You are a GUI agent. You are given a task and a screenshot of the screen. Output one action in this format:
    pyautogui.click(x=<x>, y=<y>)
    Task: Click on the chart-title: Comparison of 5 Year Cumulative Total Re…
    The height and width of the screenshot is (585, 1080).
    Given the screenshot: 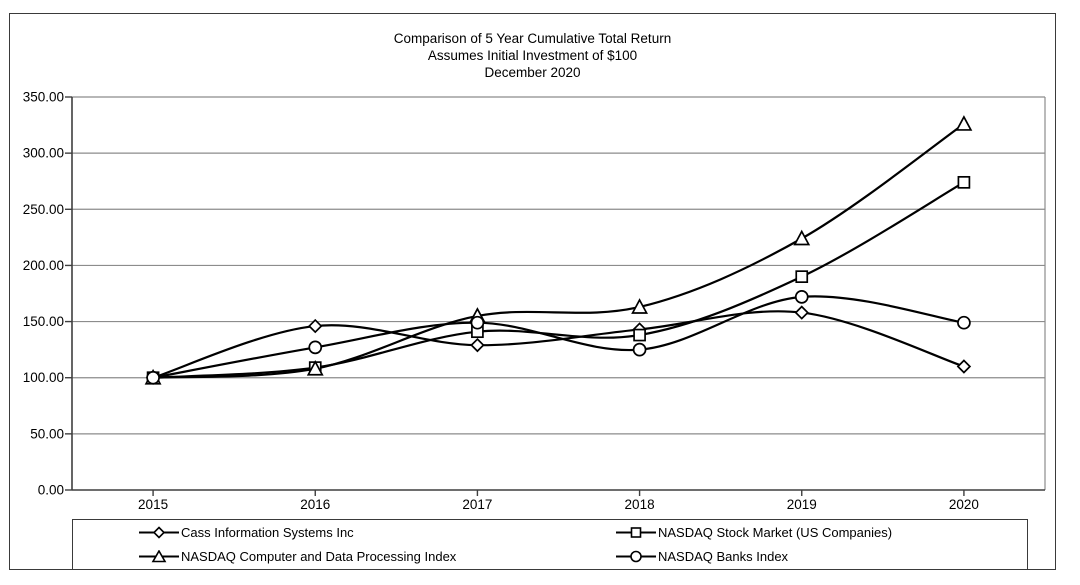 What is the action you would take?
    pyautogui.click(x=532, y=38)
    